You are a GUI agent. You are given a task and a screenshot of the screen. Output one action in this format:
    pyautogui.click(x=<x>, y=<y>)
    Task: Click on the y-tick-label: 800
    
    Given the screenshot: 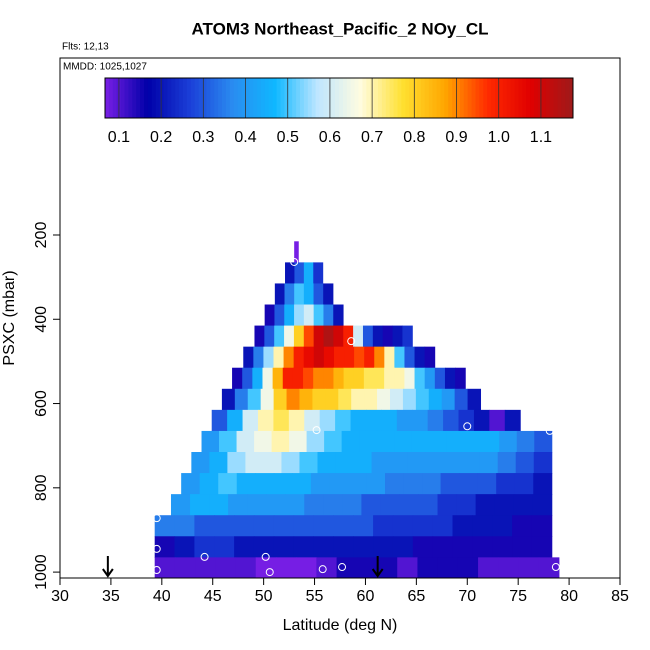 What is the action you would take?
    pyautogui.click(x=41, y=487)
    